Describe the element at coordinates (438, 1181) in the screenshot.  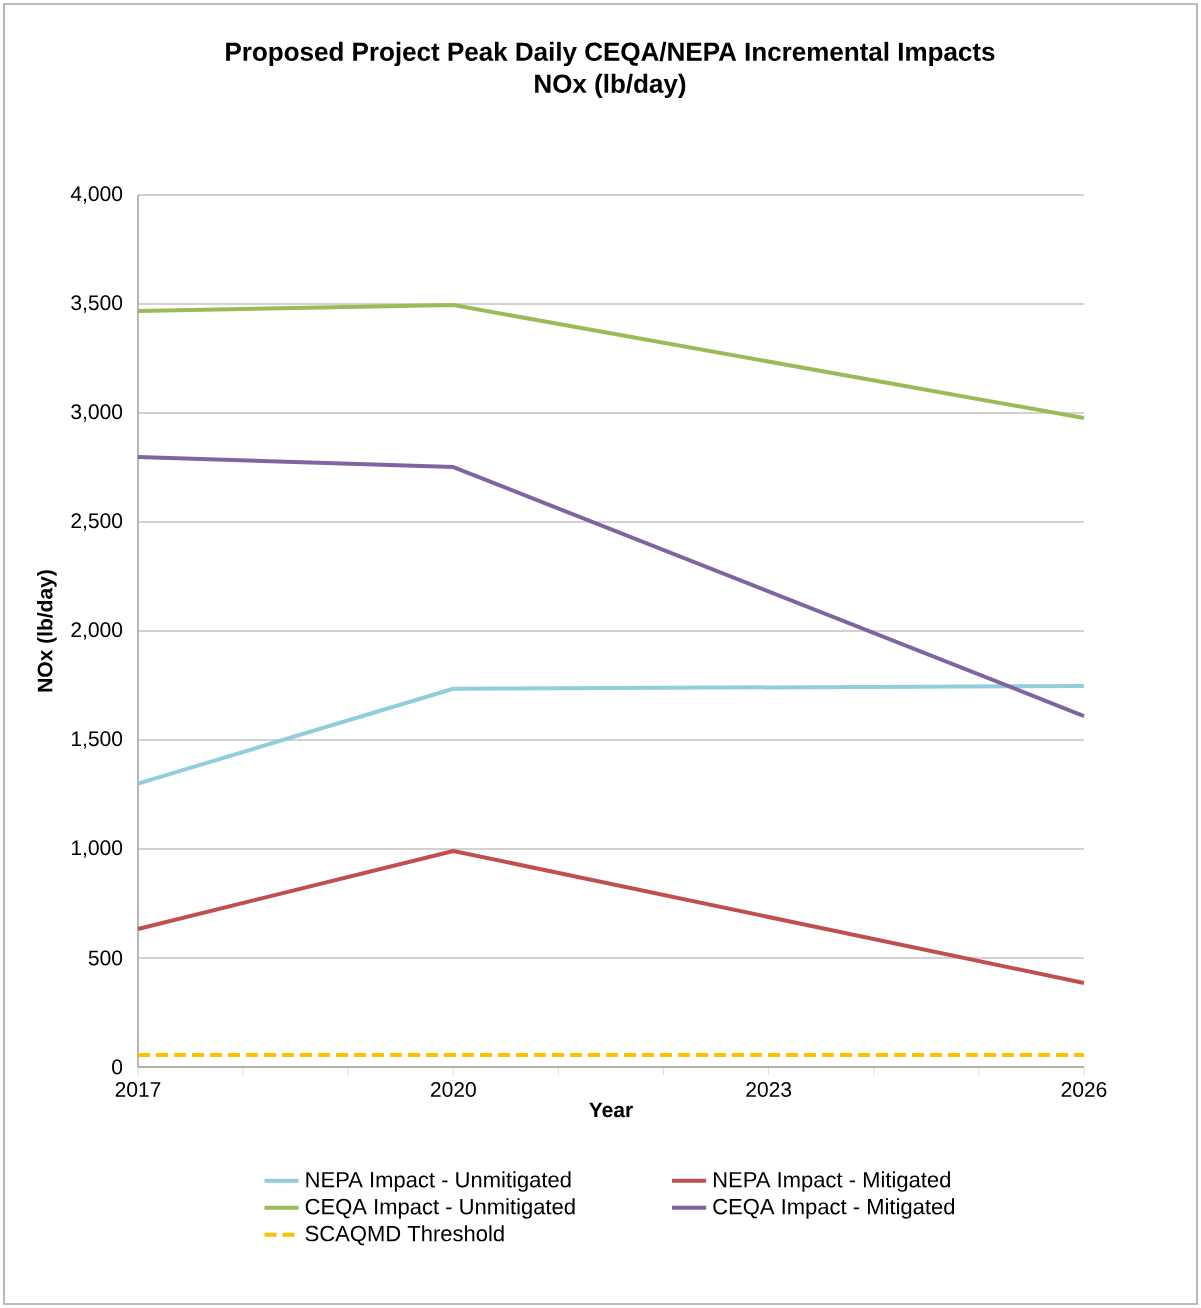
I see `legend-label: NEPA Impact - Unmitigated` at that location.